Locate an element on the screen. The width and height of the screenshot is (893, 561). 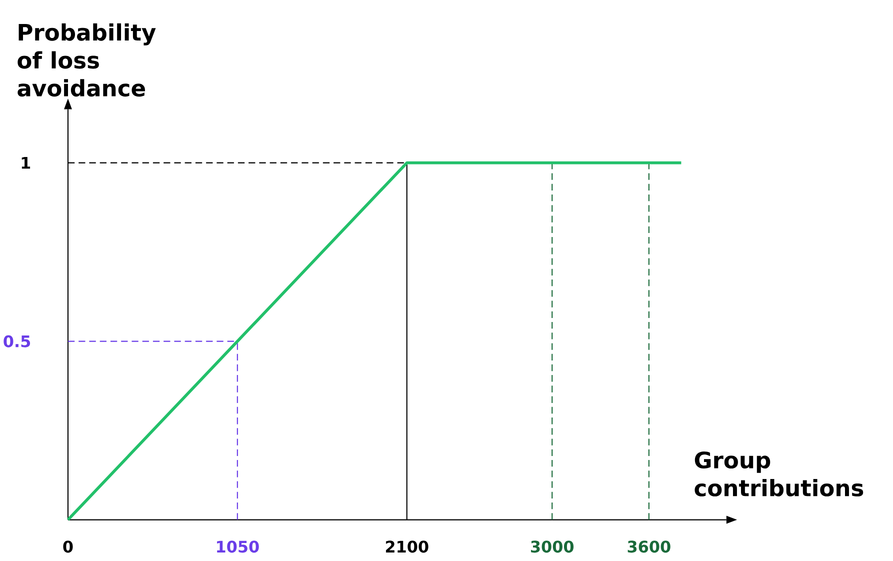
x-tick-label: 3000 is located at coordinates (552, 546).